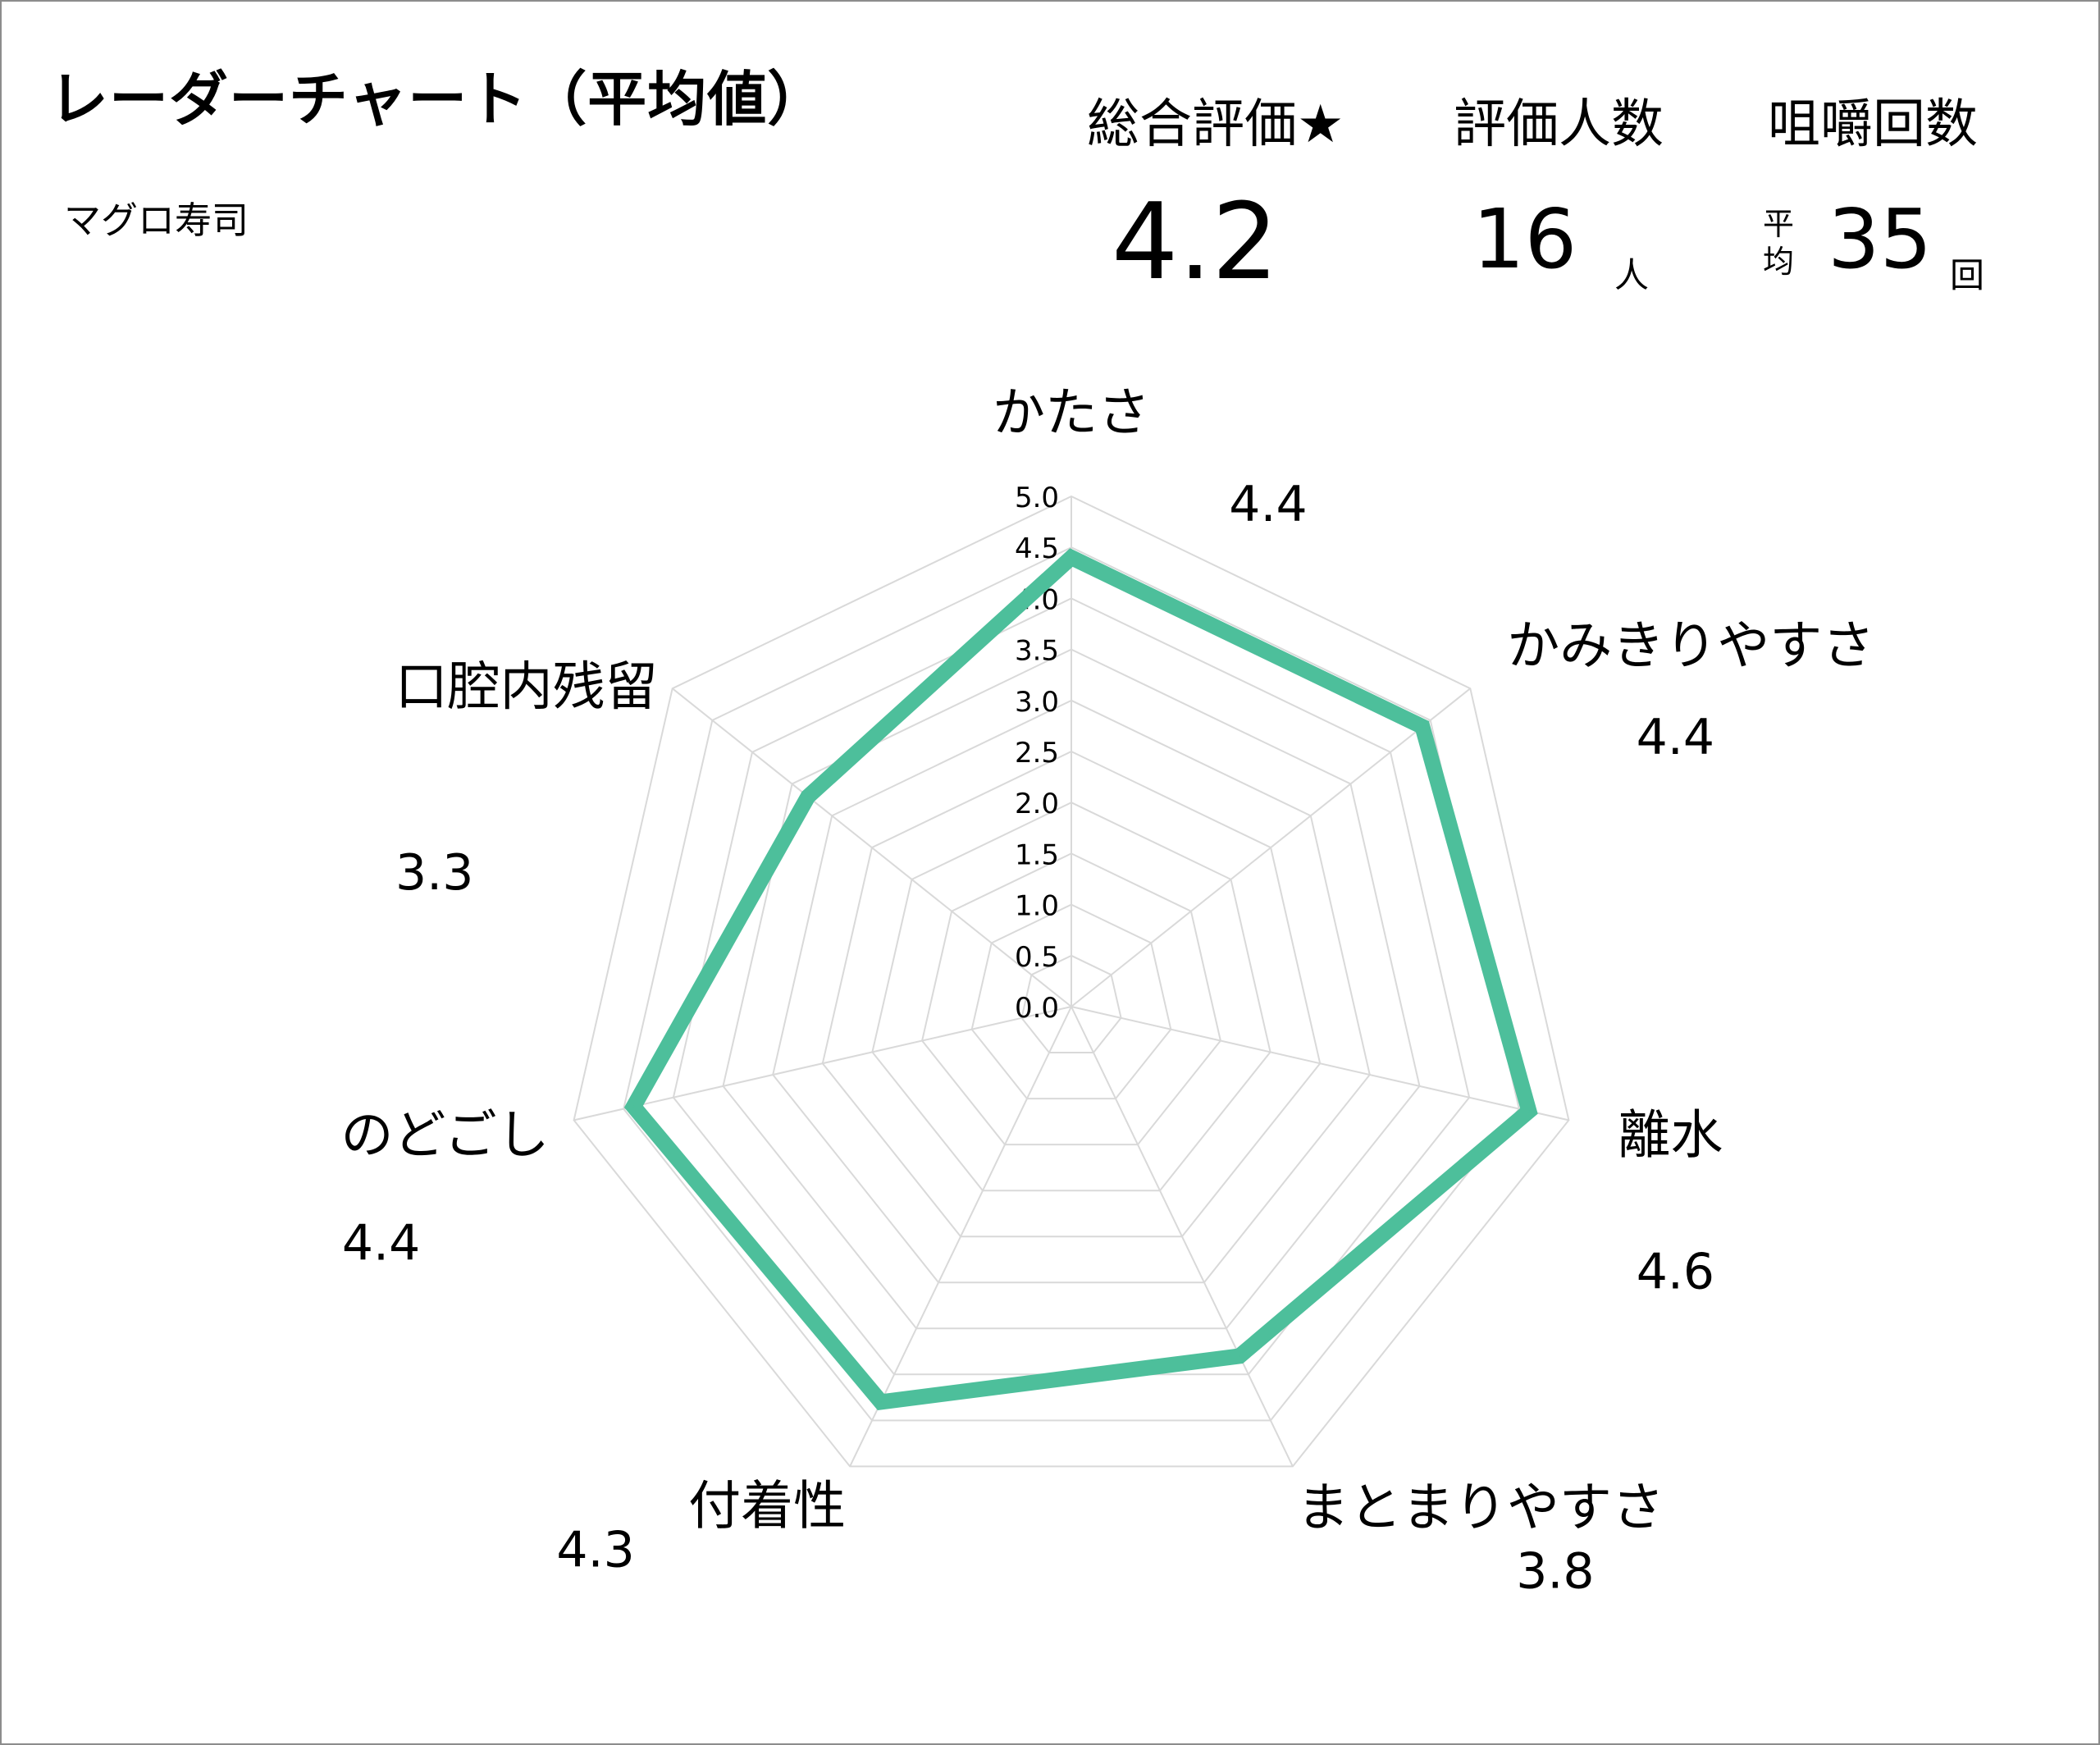  Describe the element at coordinates (1037, 804) in the screenshot. I see `tick-label: 2.0` at that location.